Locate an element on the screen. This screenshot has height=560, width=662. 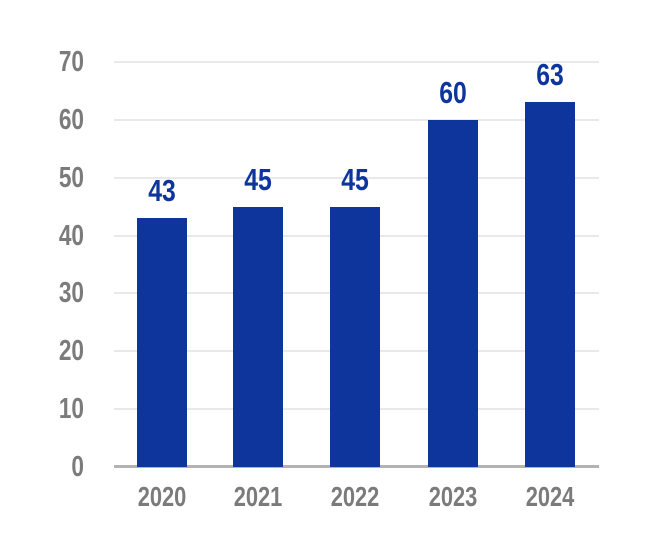
bar-2020 is located at coordinates (162, 342).